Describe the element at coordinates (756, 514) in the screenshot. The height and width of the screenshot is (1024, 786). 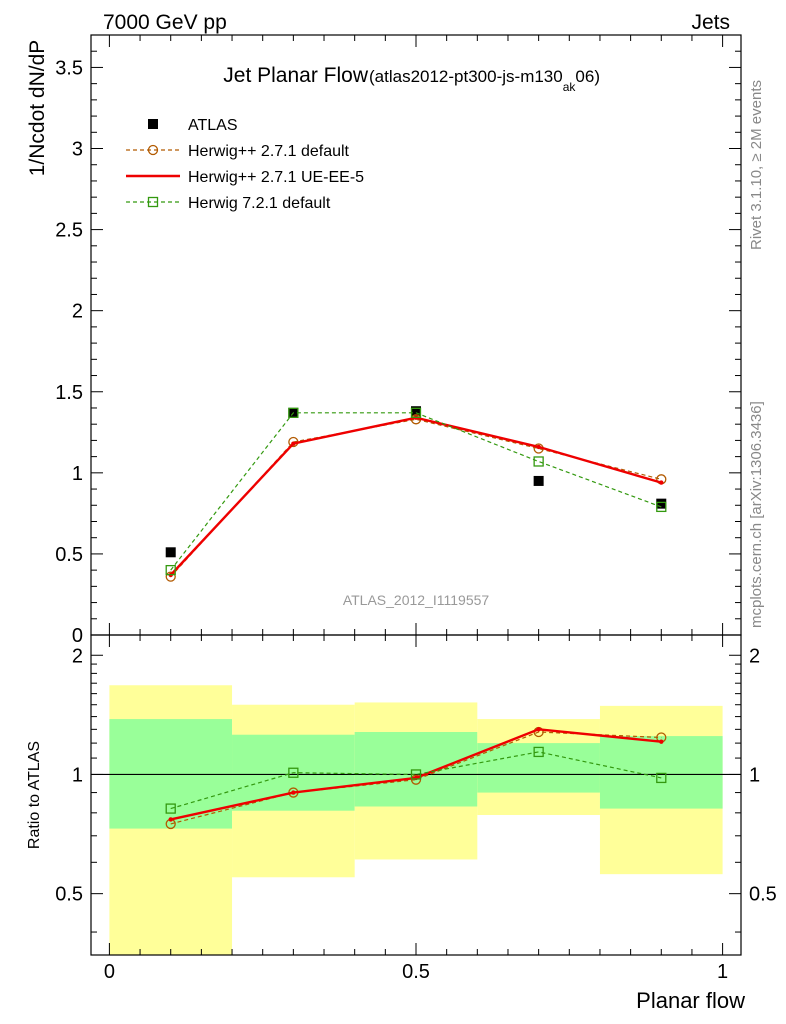
I see `mcplots-label: mcplots.cern.ch [arXiv:1306.3436]` at that location.